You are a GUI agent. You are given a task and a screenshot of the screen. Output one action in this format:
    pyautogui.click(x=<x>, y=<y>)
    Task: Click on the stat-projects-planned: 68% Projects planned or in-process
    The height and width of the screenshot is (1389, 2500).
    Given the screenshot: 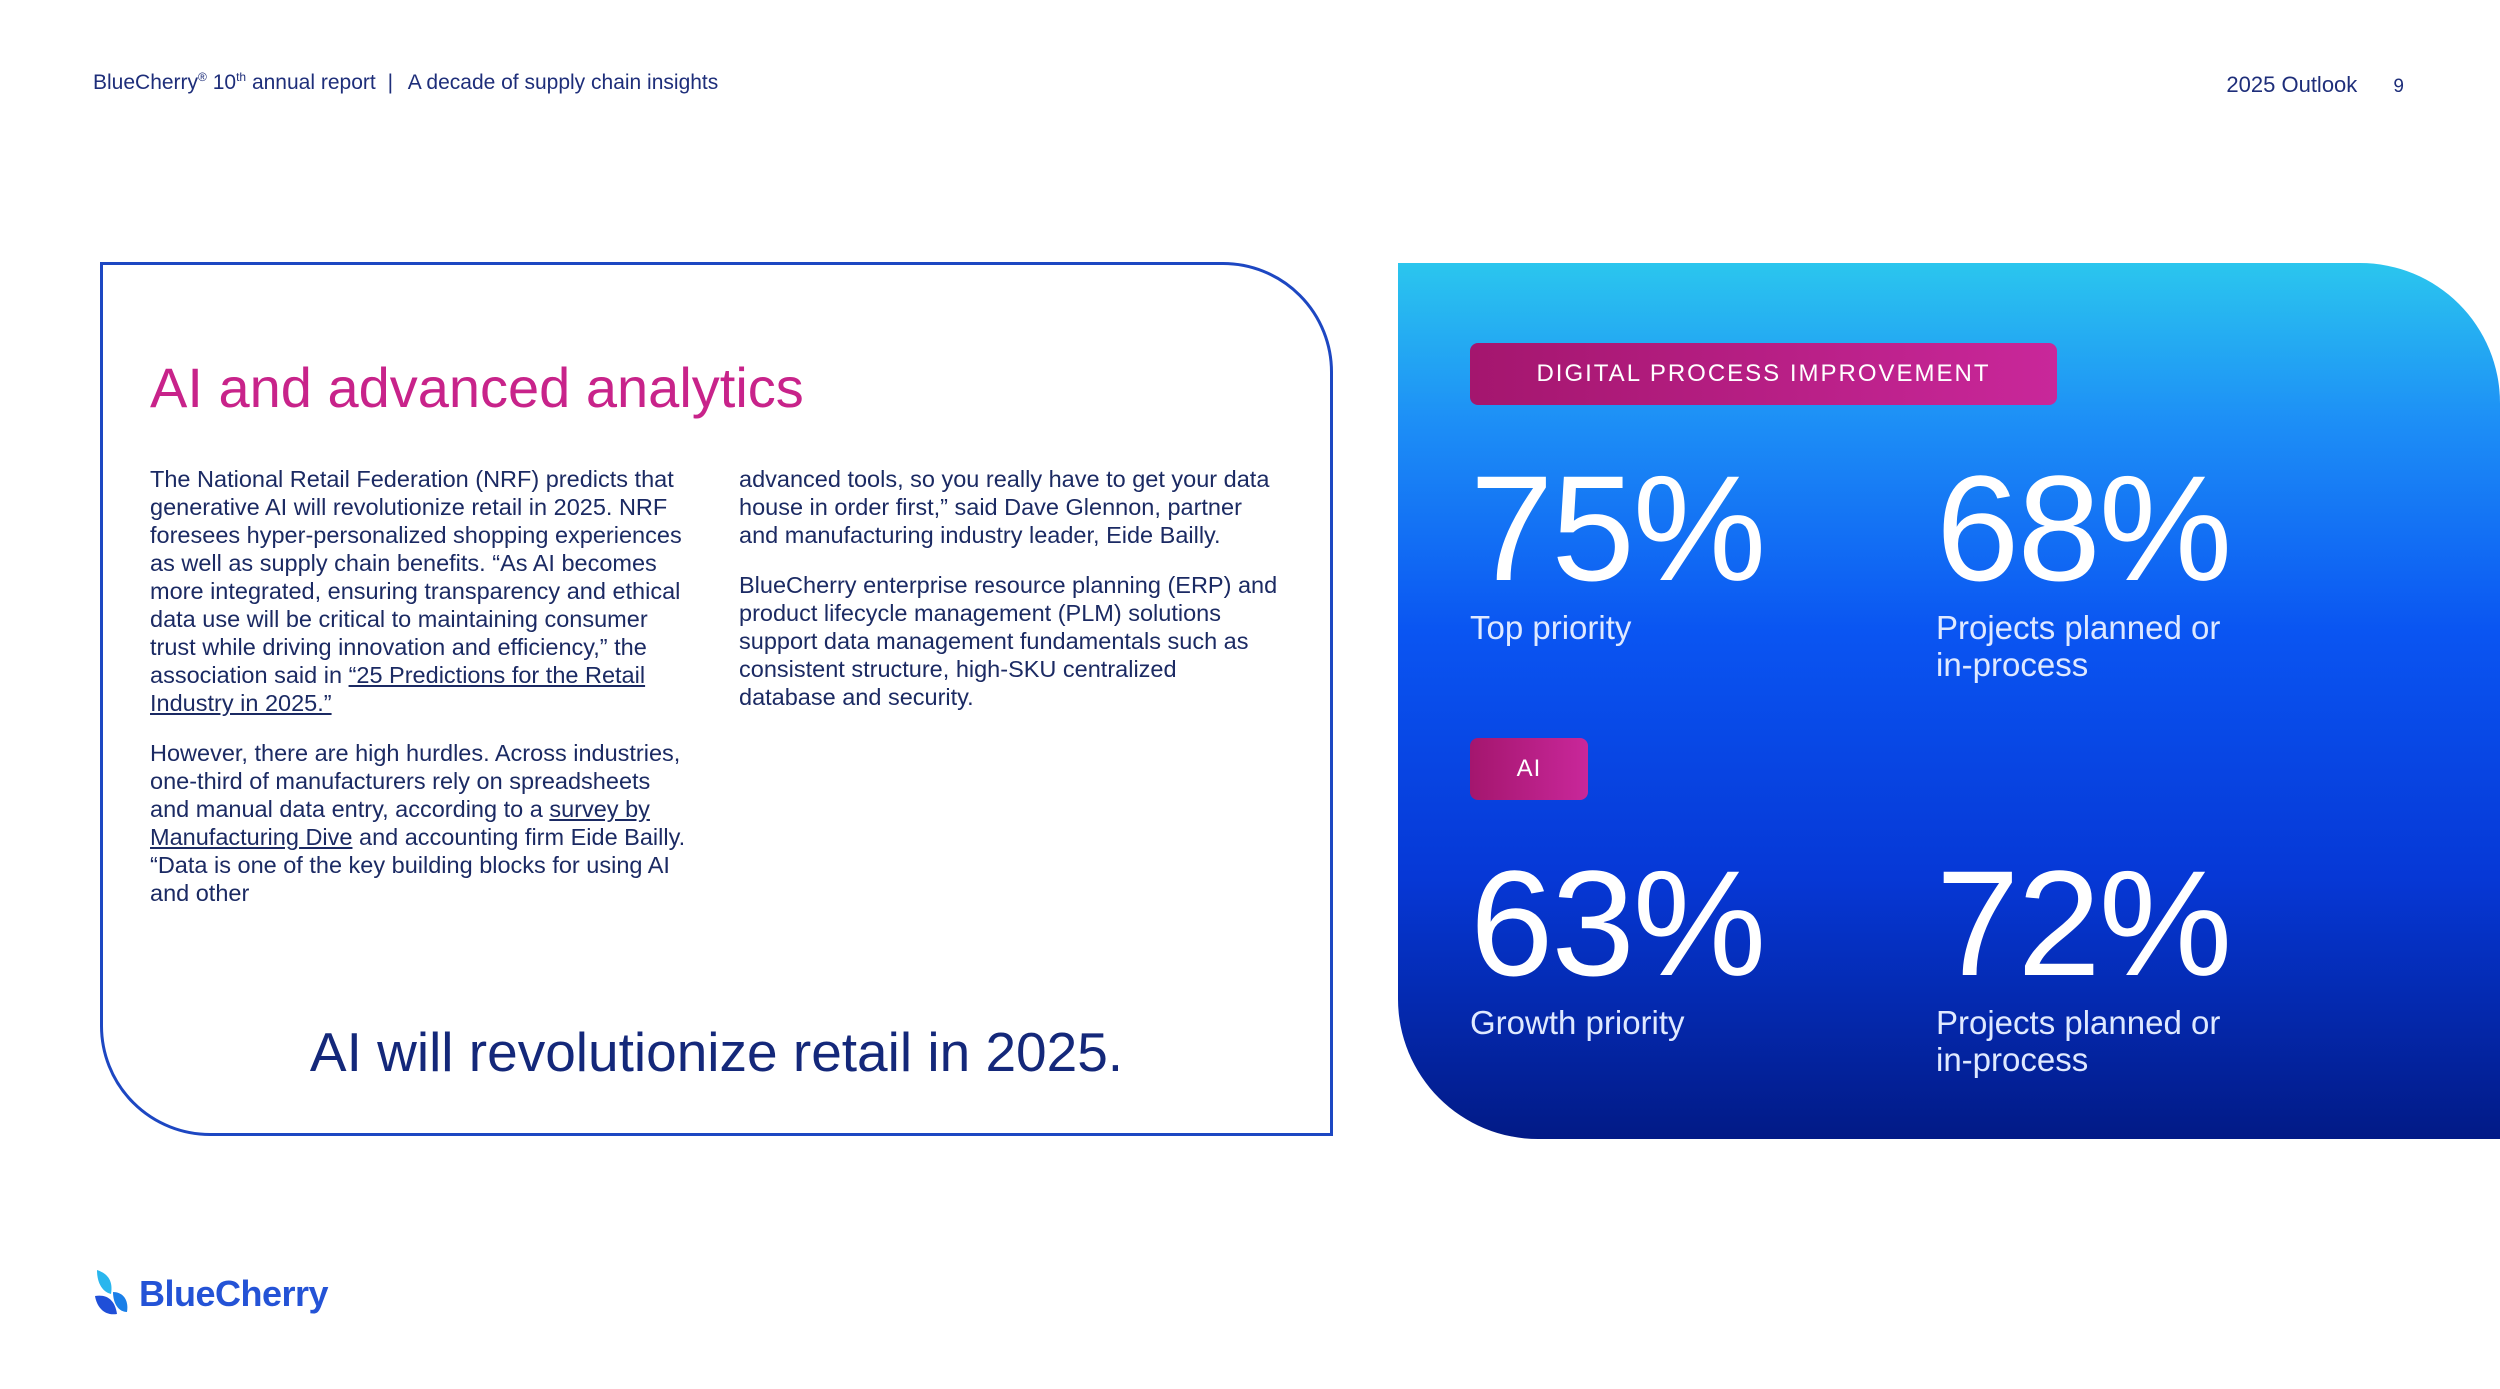 What is the action you would take?
    pyautogui.click(x=2086, y=568)
    